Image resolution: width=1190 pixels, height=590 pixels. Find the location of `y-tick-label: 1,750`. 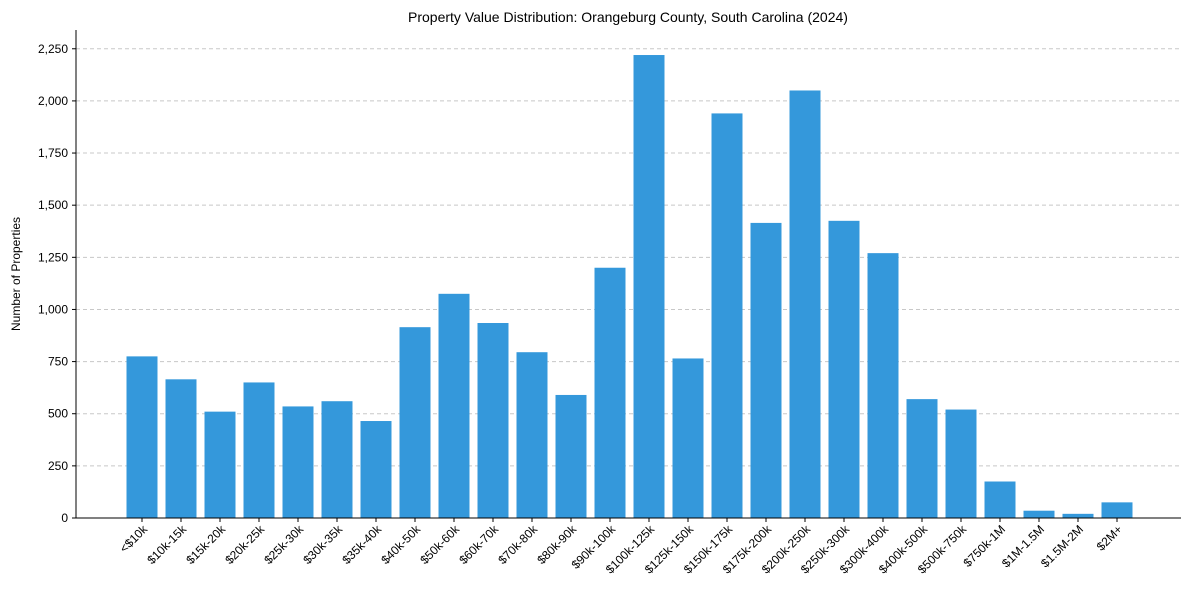

y-tick-label: 1,750 is located at coordinates (53, 153).